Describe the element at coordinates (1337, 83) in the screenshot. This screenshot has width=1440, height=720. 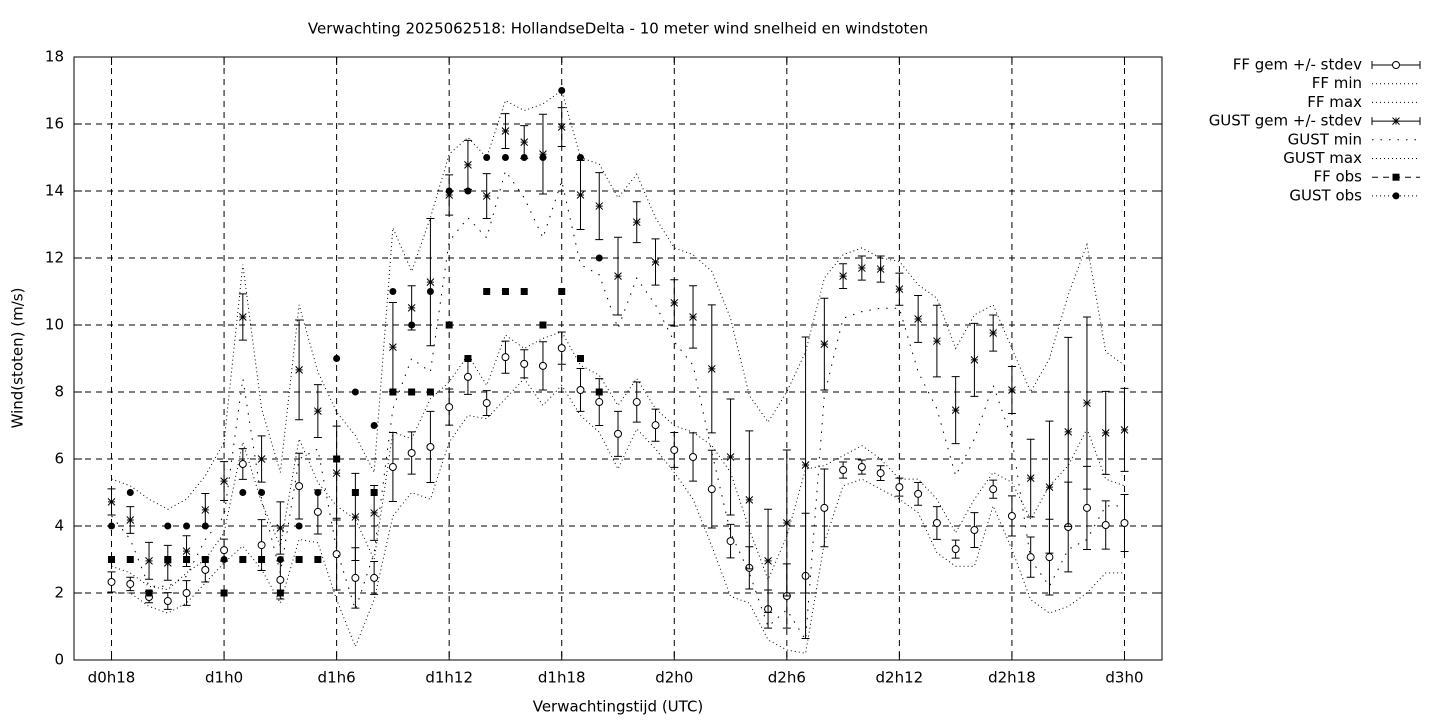
I see `legend-label: FF min` at that location.